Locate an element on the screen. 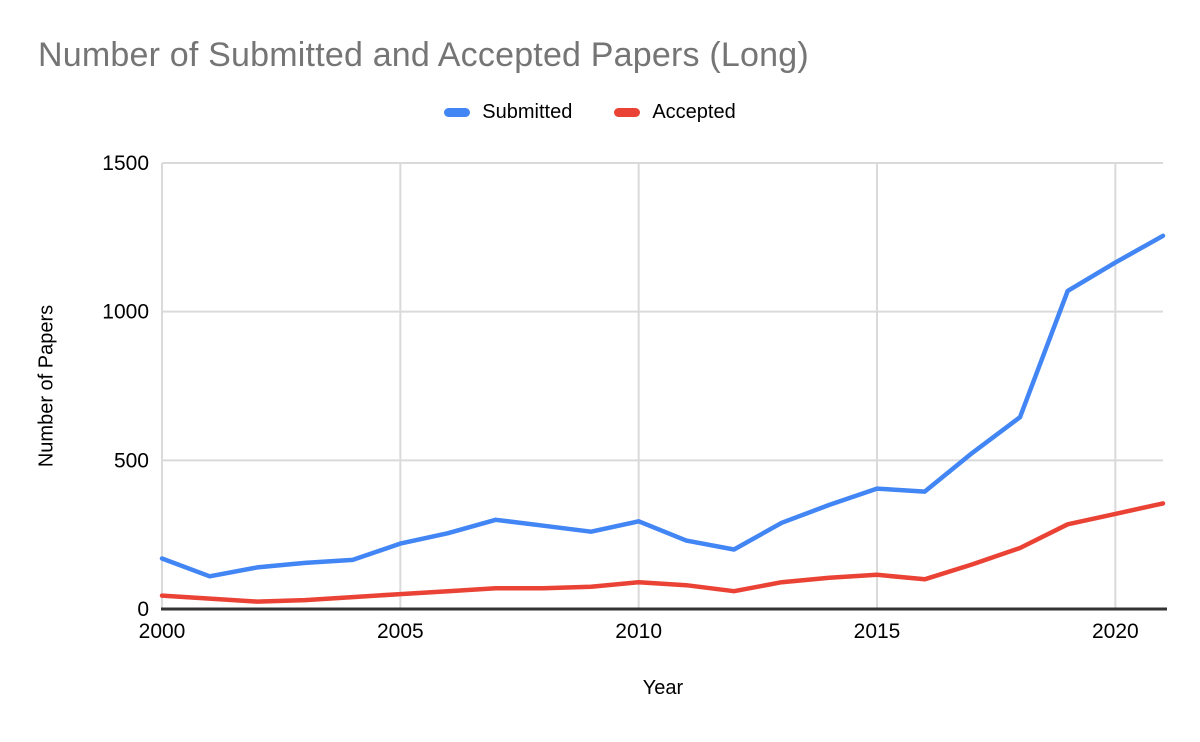 The width and height of the screenshot is (1200, 742). x-tick-label: 2000 is located at coordinates (162, 631).